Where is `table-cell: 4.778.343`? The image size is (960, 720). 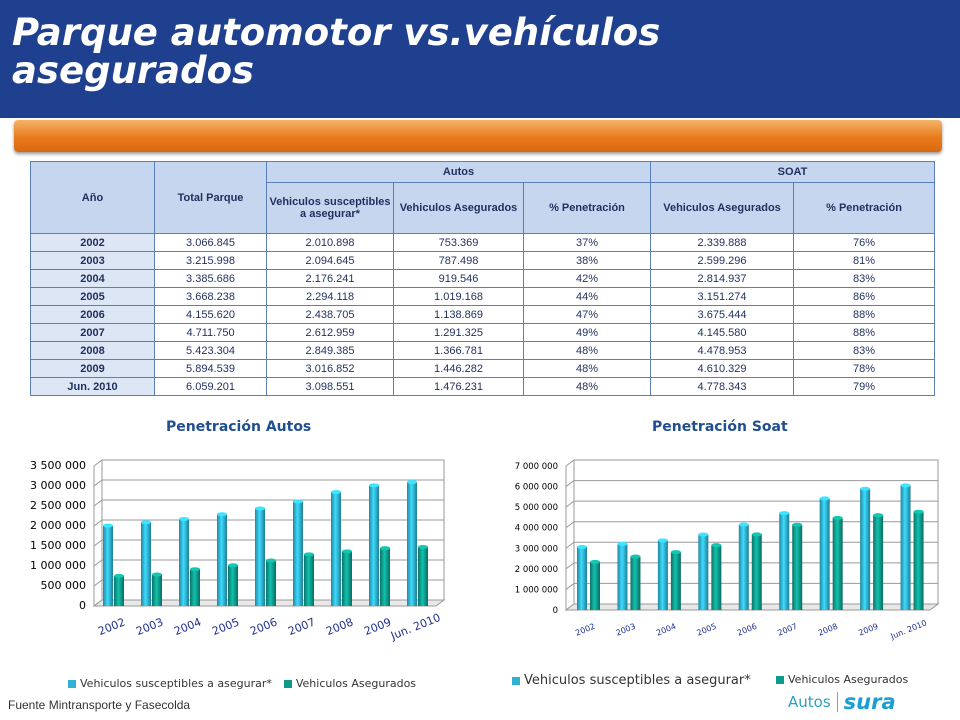 table-cell: 4.778.343 is located at coordinates (722, 386).